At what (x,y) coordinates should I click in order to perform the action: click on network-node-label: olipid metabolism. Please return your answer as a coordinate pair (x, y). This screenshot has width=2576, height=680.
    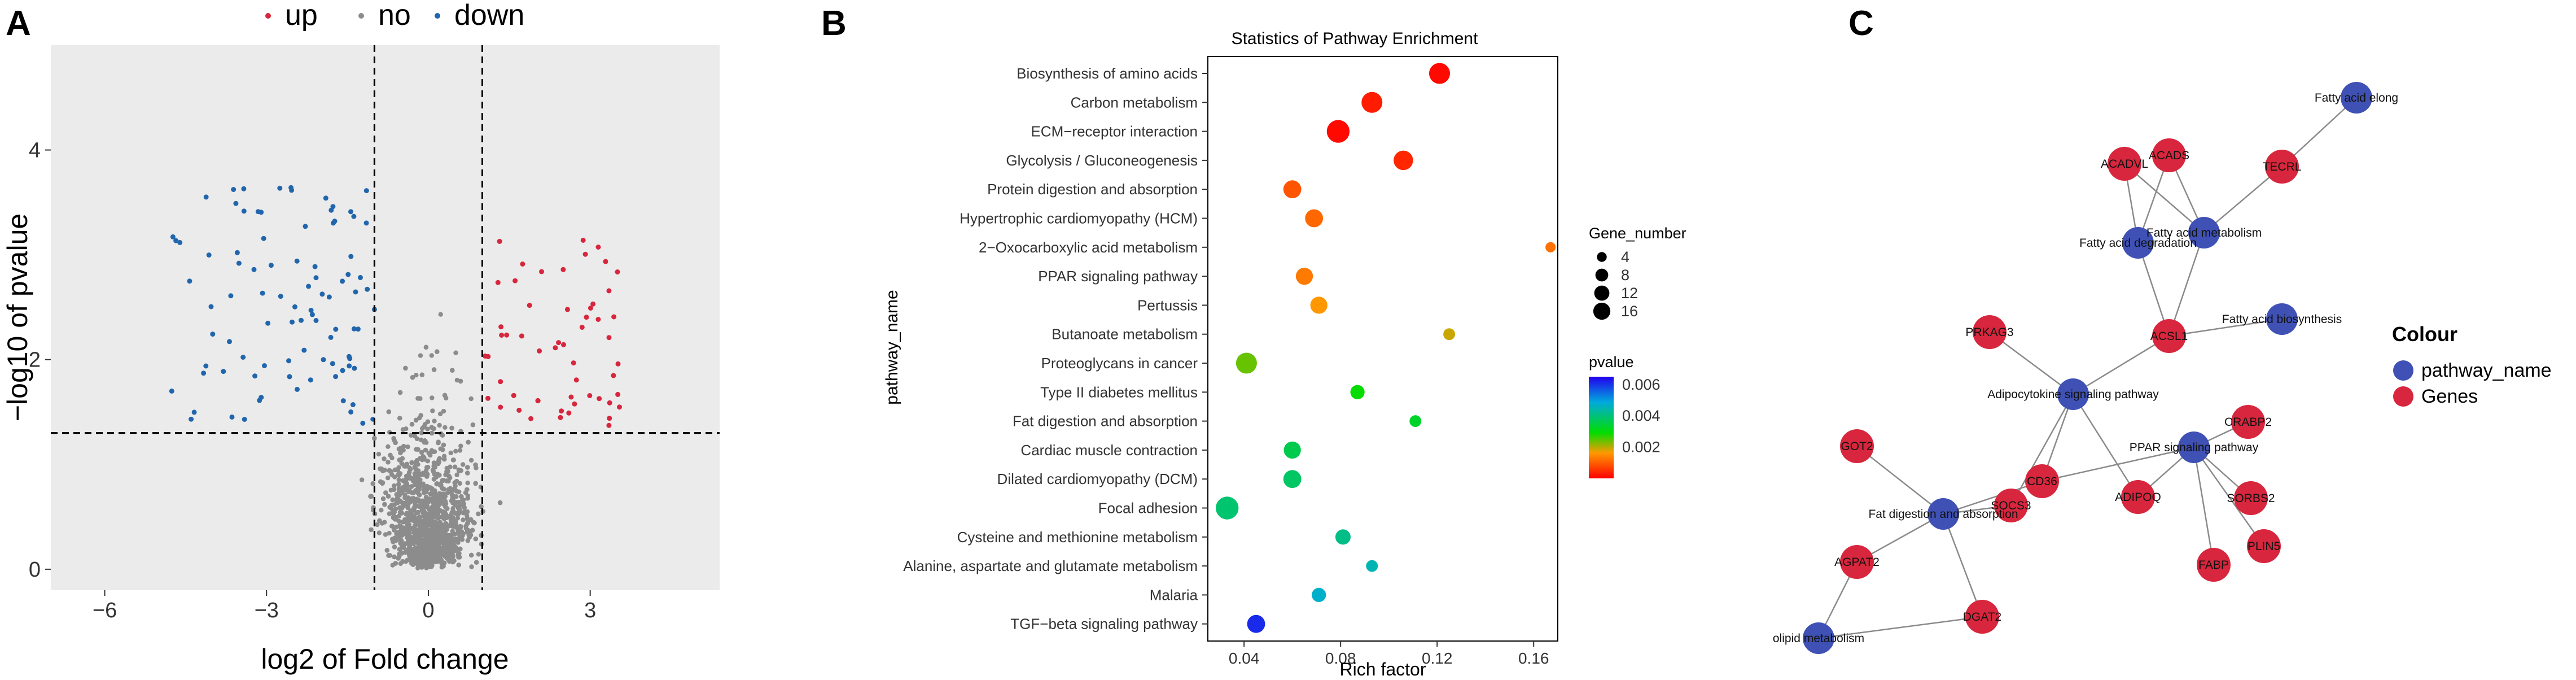
    Looking at the image, I should click on (1818, 638).